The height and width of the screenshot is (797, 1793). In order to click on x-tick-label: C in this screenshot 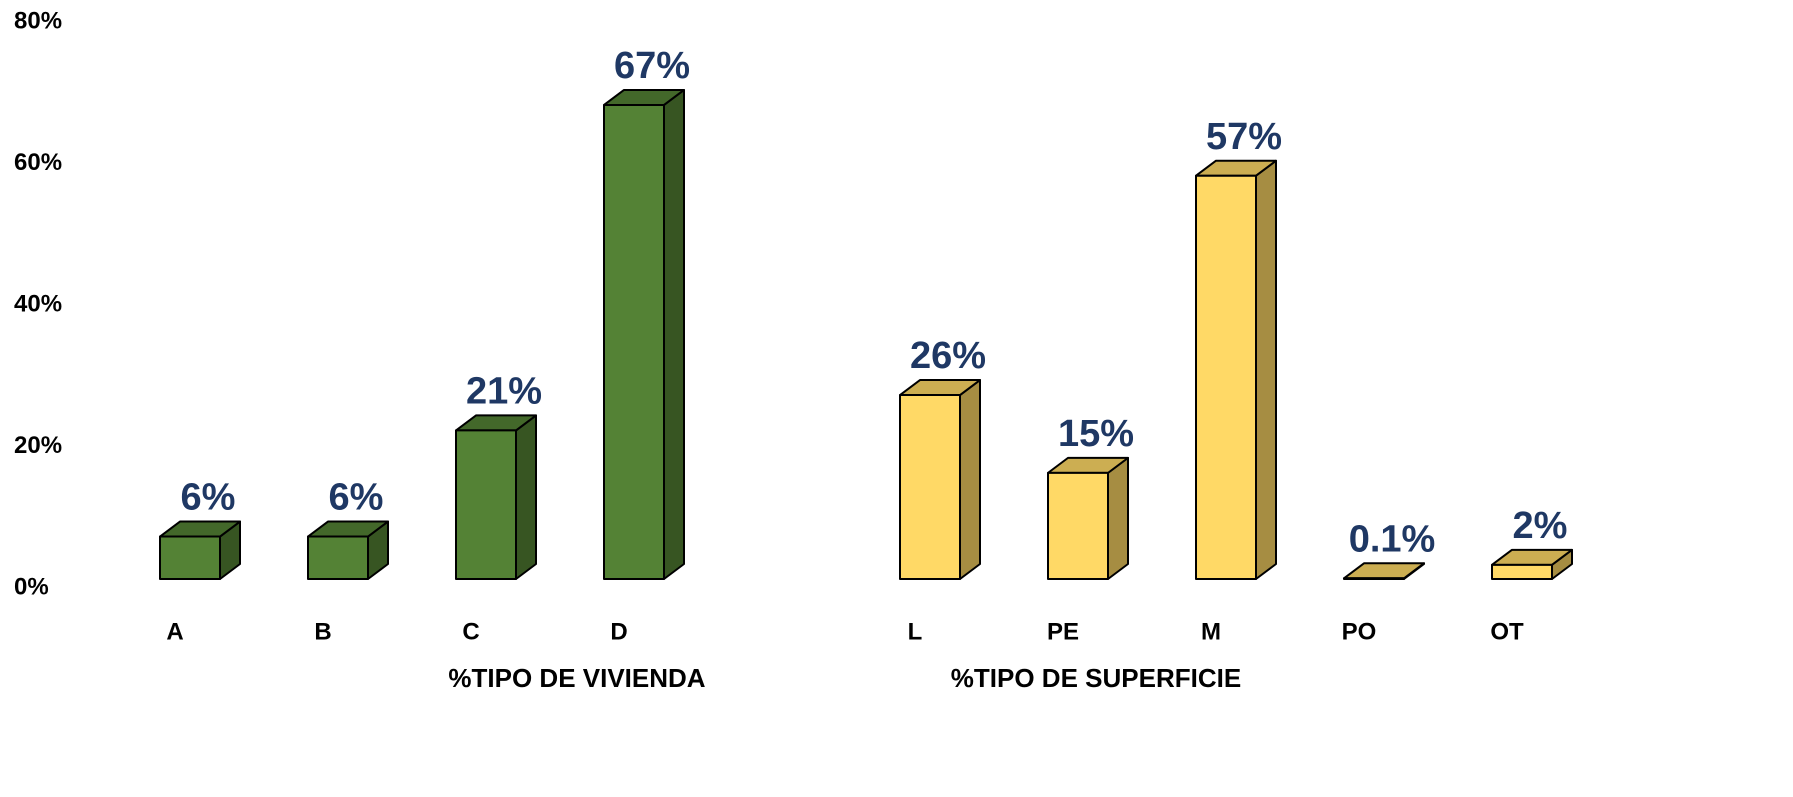, I will do `click(470, 631)`.